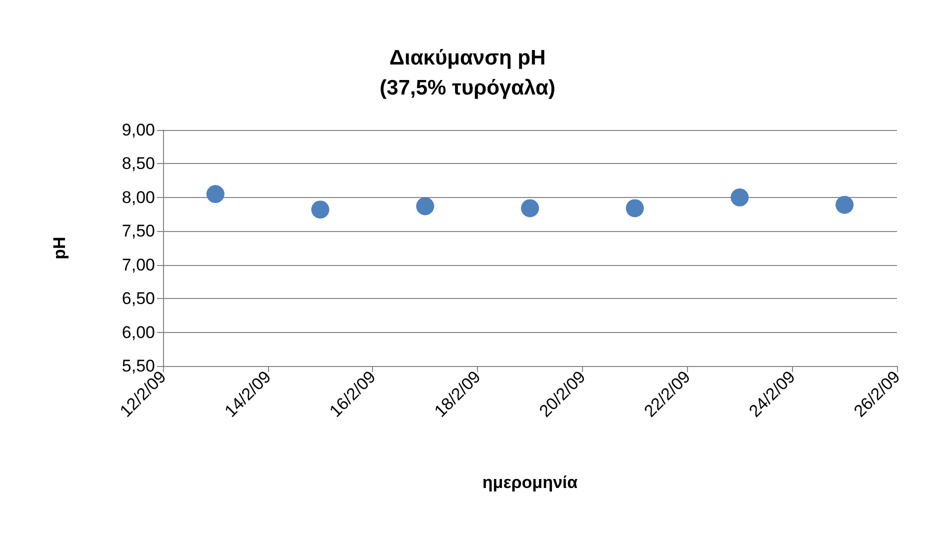 This screenshot has height=533, width=935. Describe the element at coordinates (138, 264) in the screenshot. I see `y-tick-label: 7,00` at that location.